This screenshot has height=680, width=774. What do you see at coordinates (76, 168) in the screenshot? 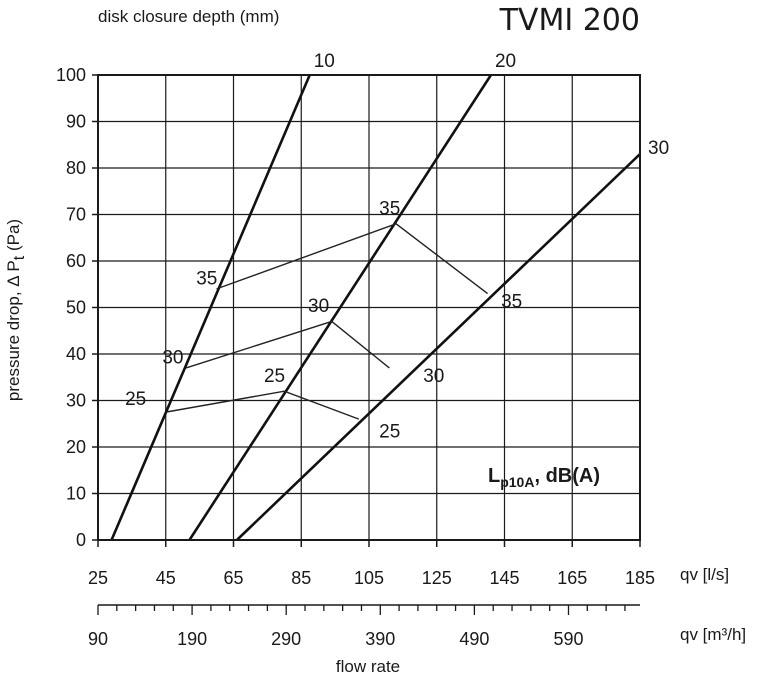
I see `y-tick-label: 80` at bounding box center [76, 168].